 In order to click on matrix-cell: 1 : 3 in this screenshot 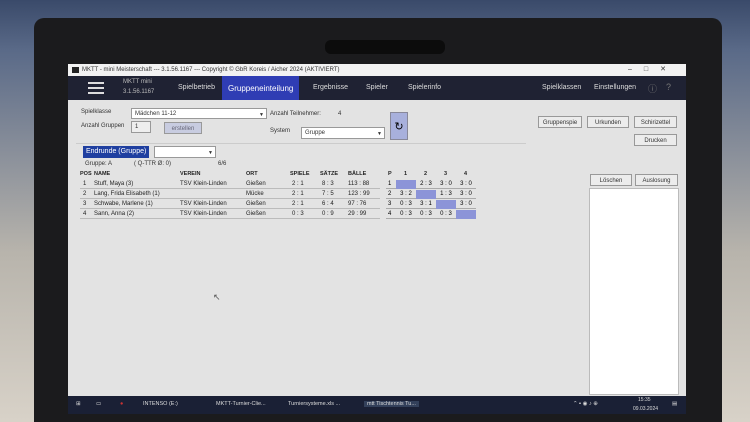, I will do `click(446, 194)`.